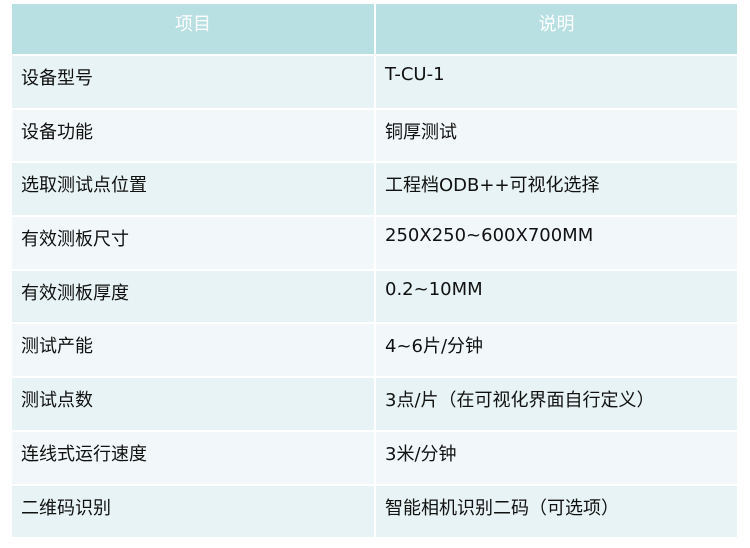  Describe the element at coordinates (556, 82) in the screenshot. I see `description-cell: T-CU-1` at that location.